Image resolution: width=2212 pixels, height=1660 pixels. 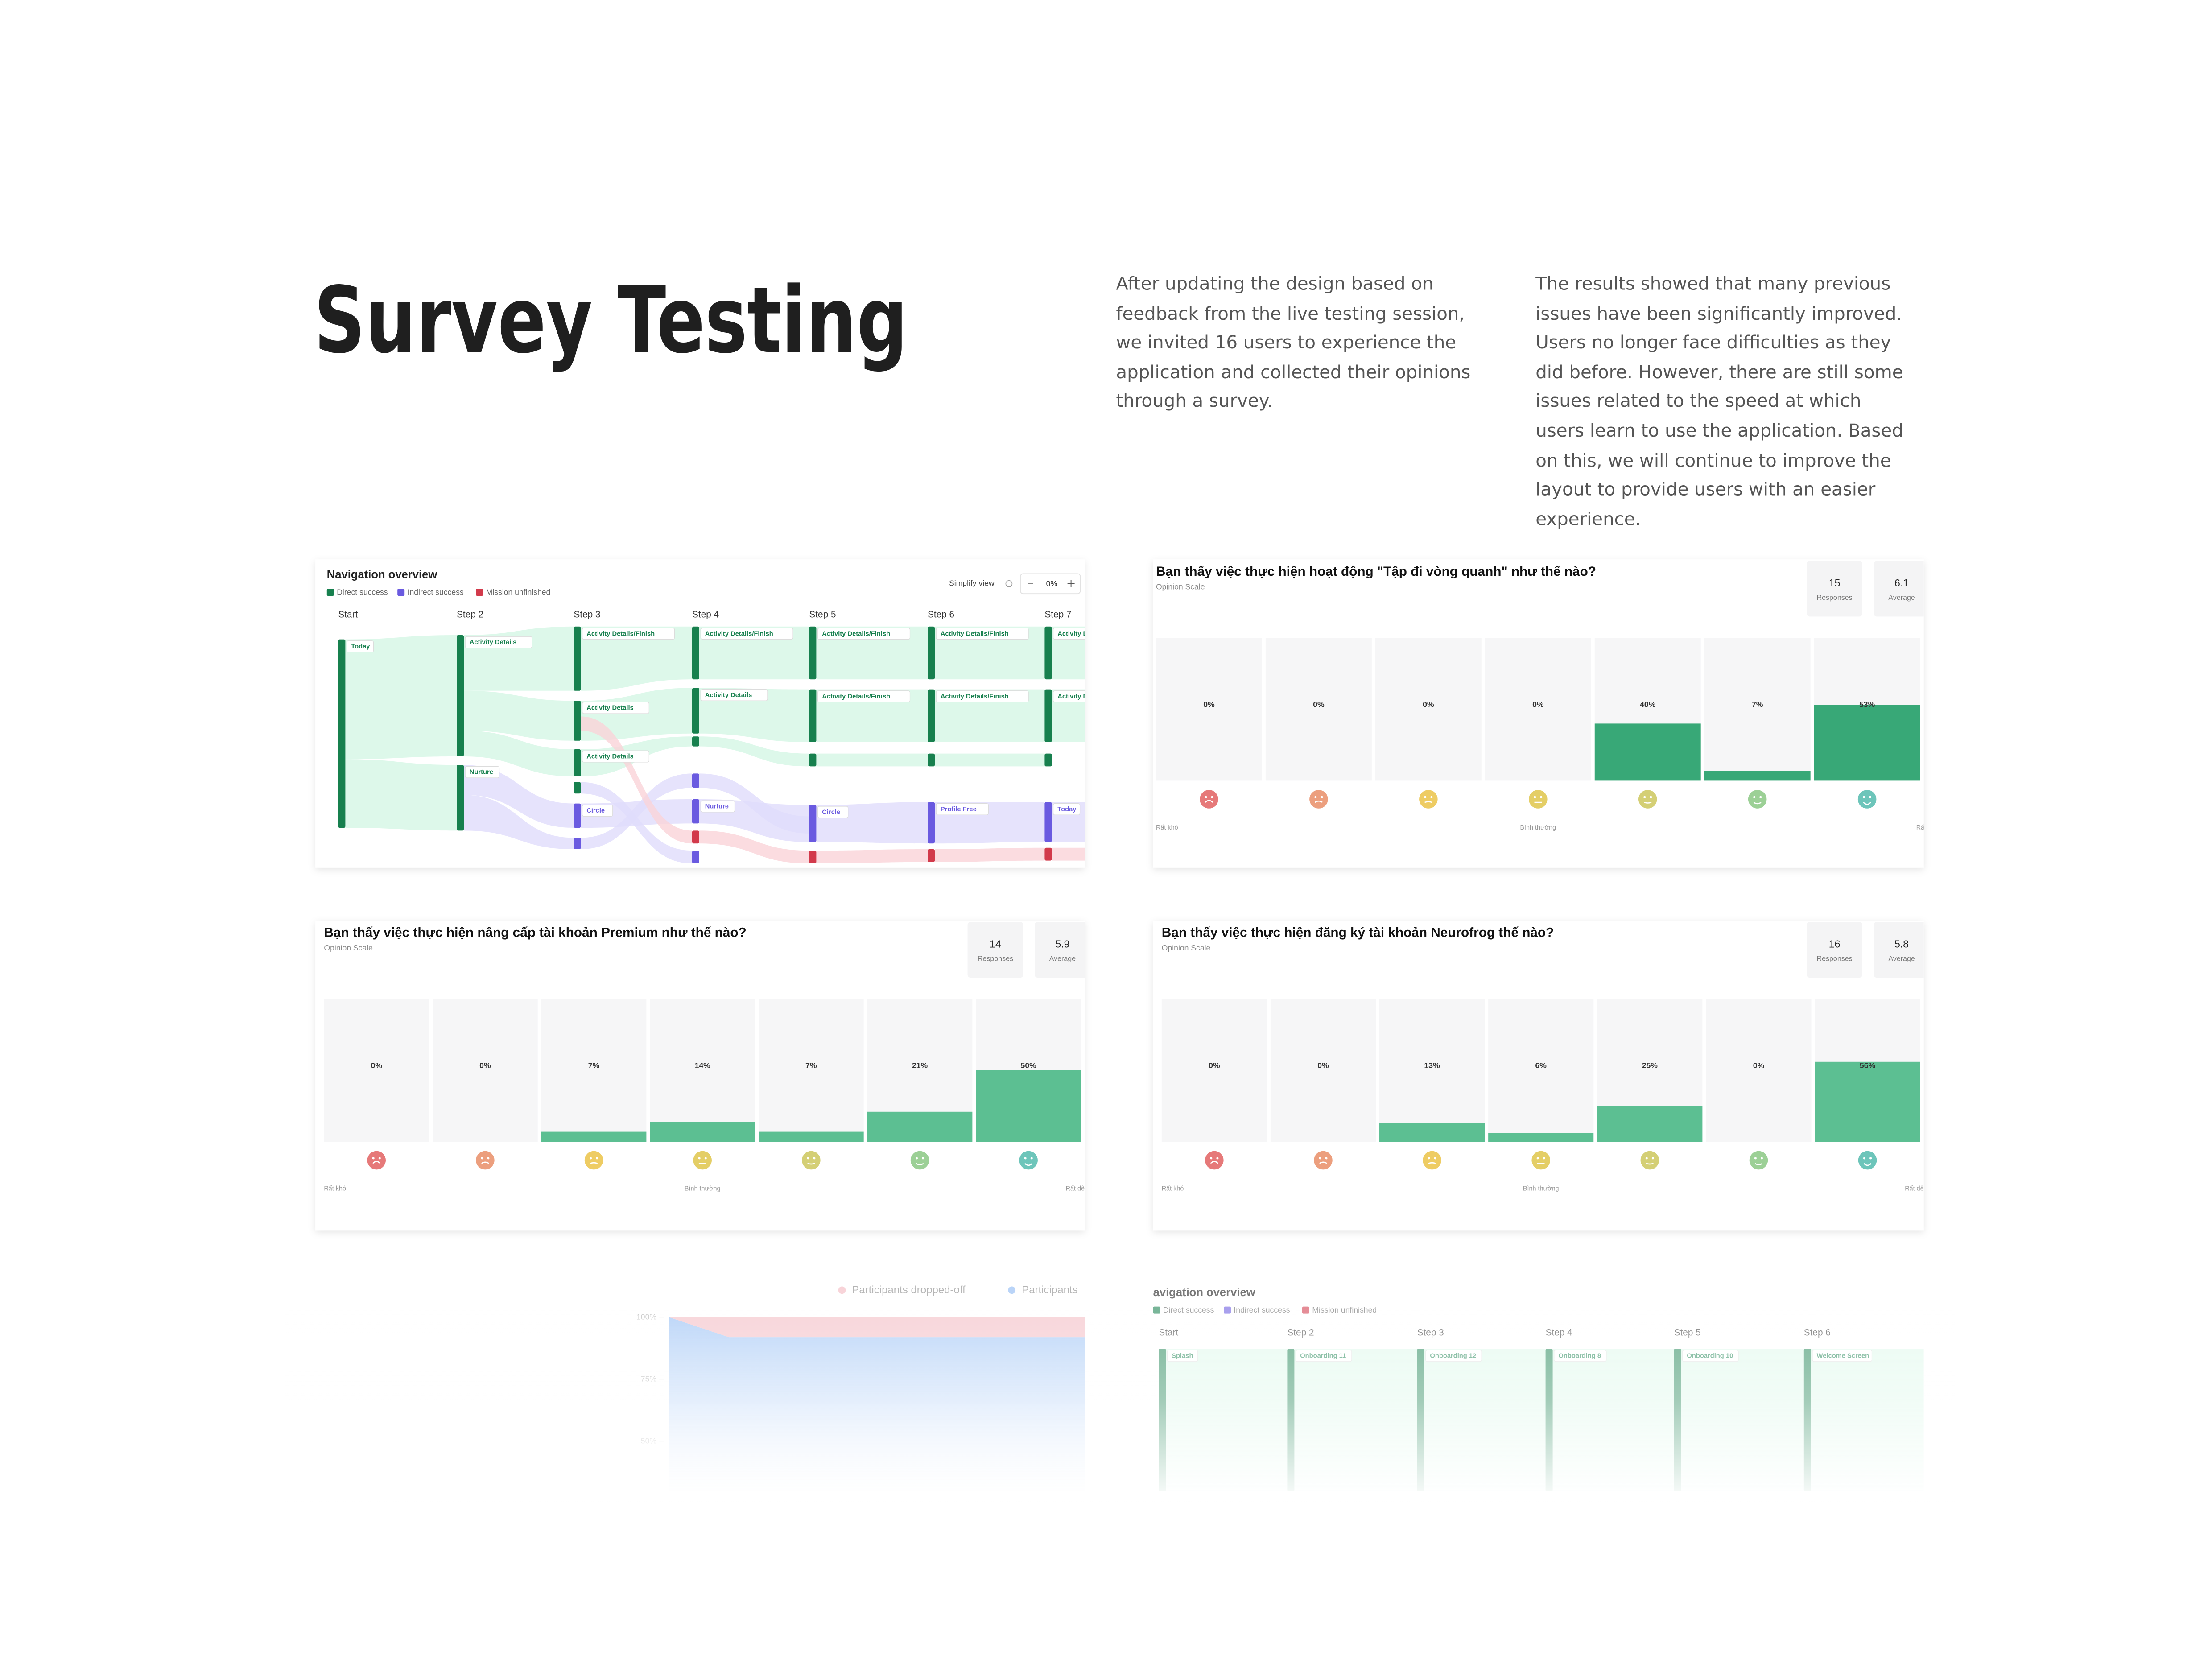 I want to click on value-label: 53%, so click(x=1867, y=704).